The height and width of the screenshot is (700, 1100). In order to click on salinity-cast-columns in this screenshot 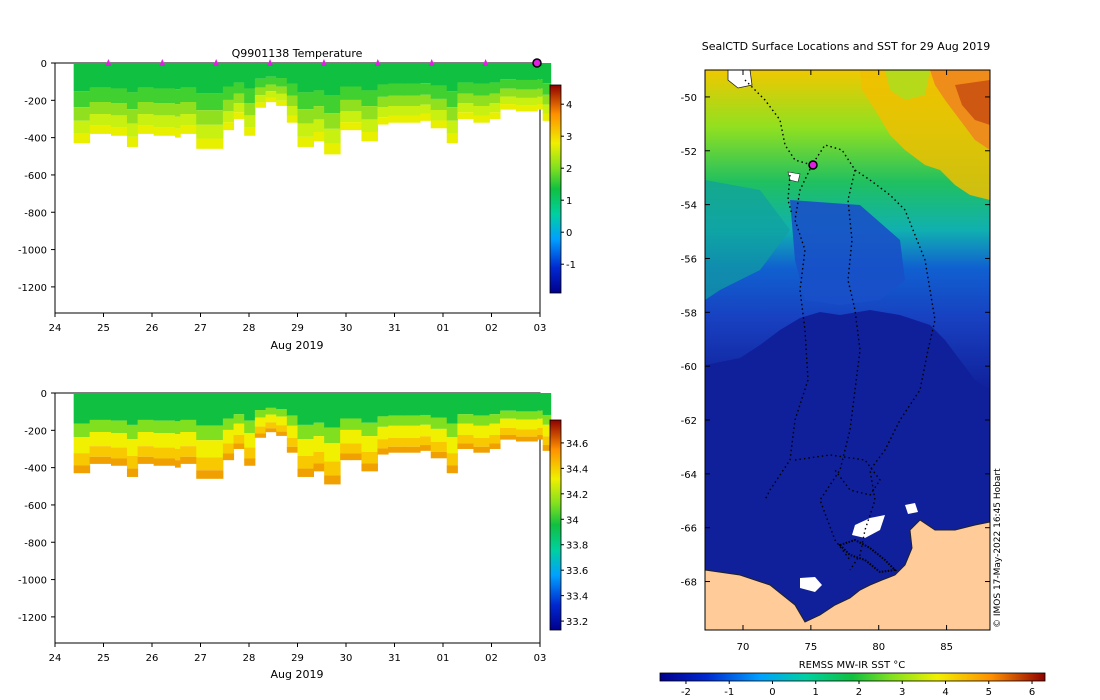, I will do `click(312, 439)`.